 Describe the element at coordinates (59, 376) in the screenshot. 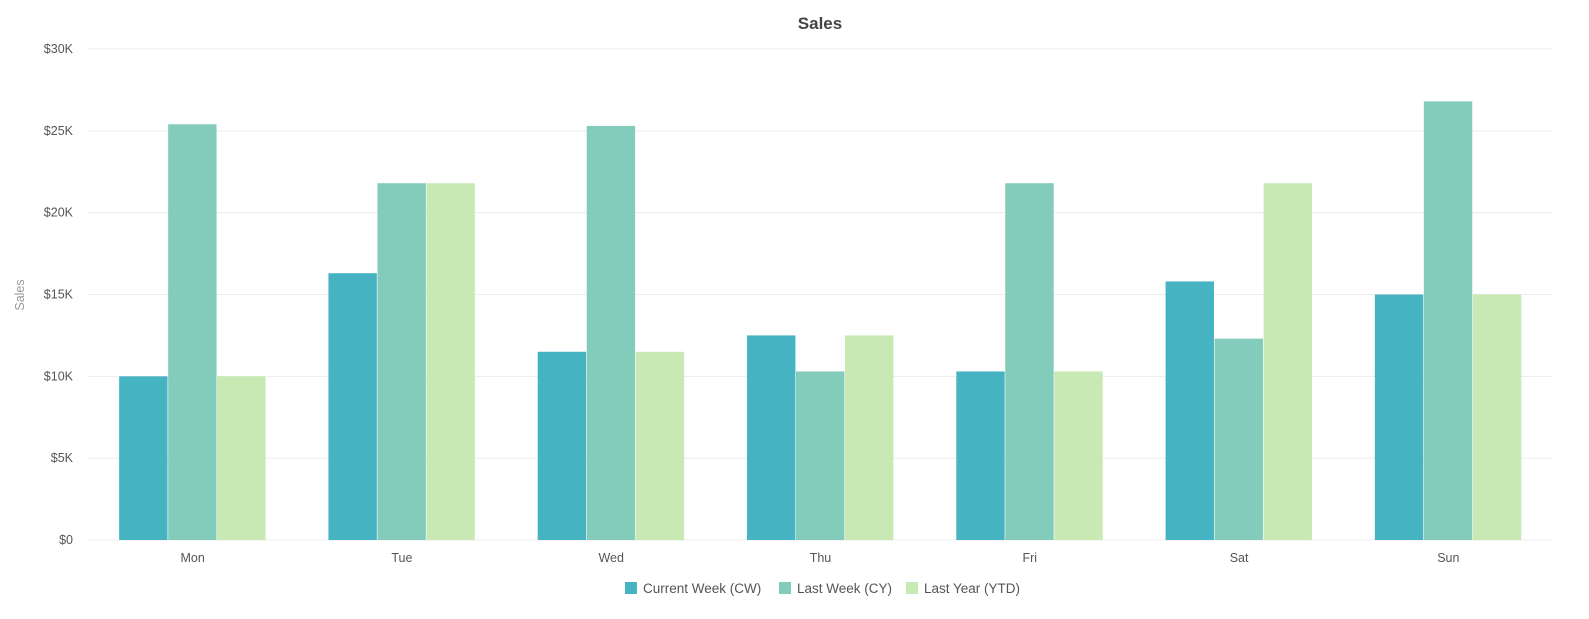

I see `y-tick-label: $10K` at that location.